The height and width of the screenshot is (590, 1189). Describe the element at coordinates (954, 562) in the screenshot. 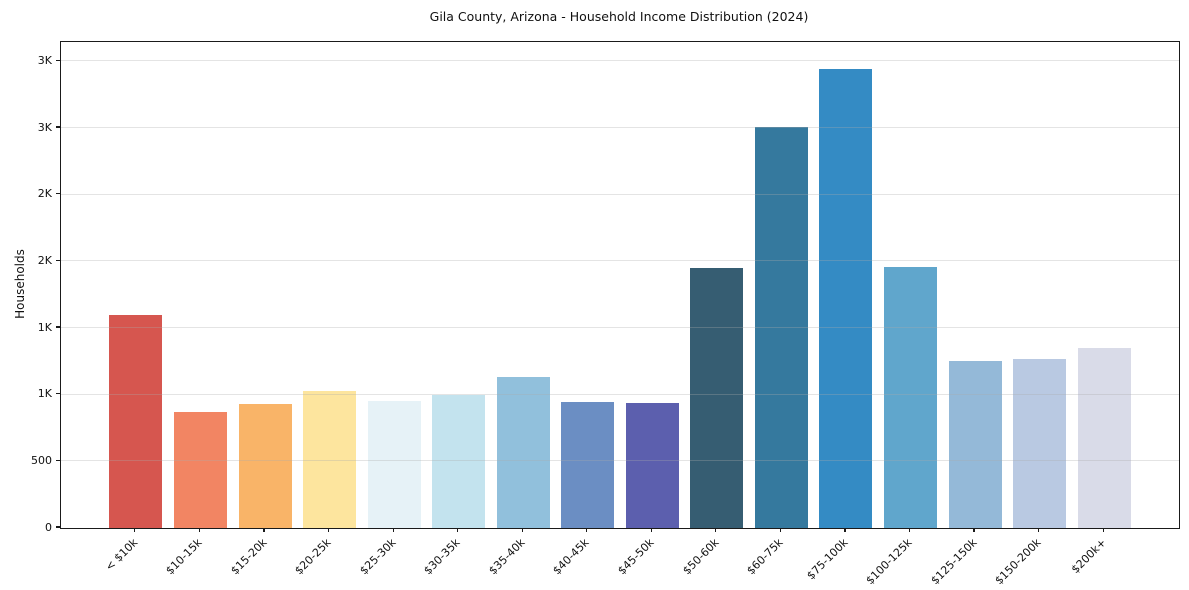

I see `x-tick-label: $125-150k` at that location.